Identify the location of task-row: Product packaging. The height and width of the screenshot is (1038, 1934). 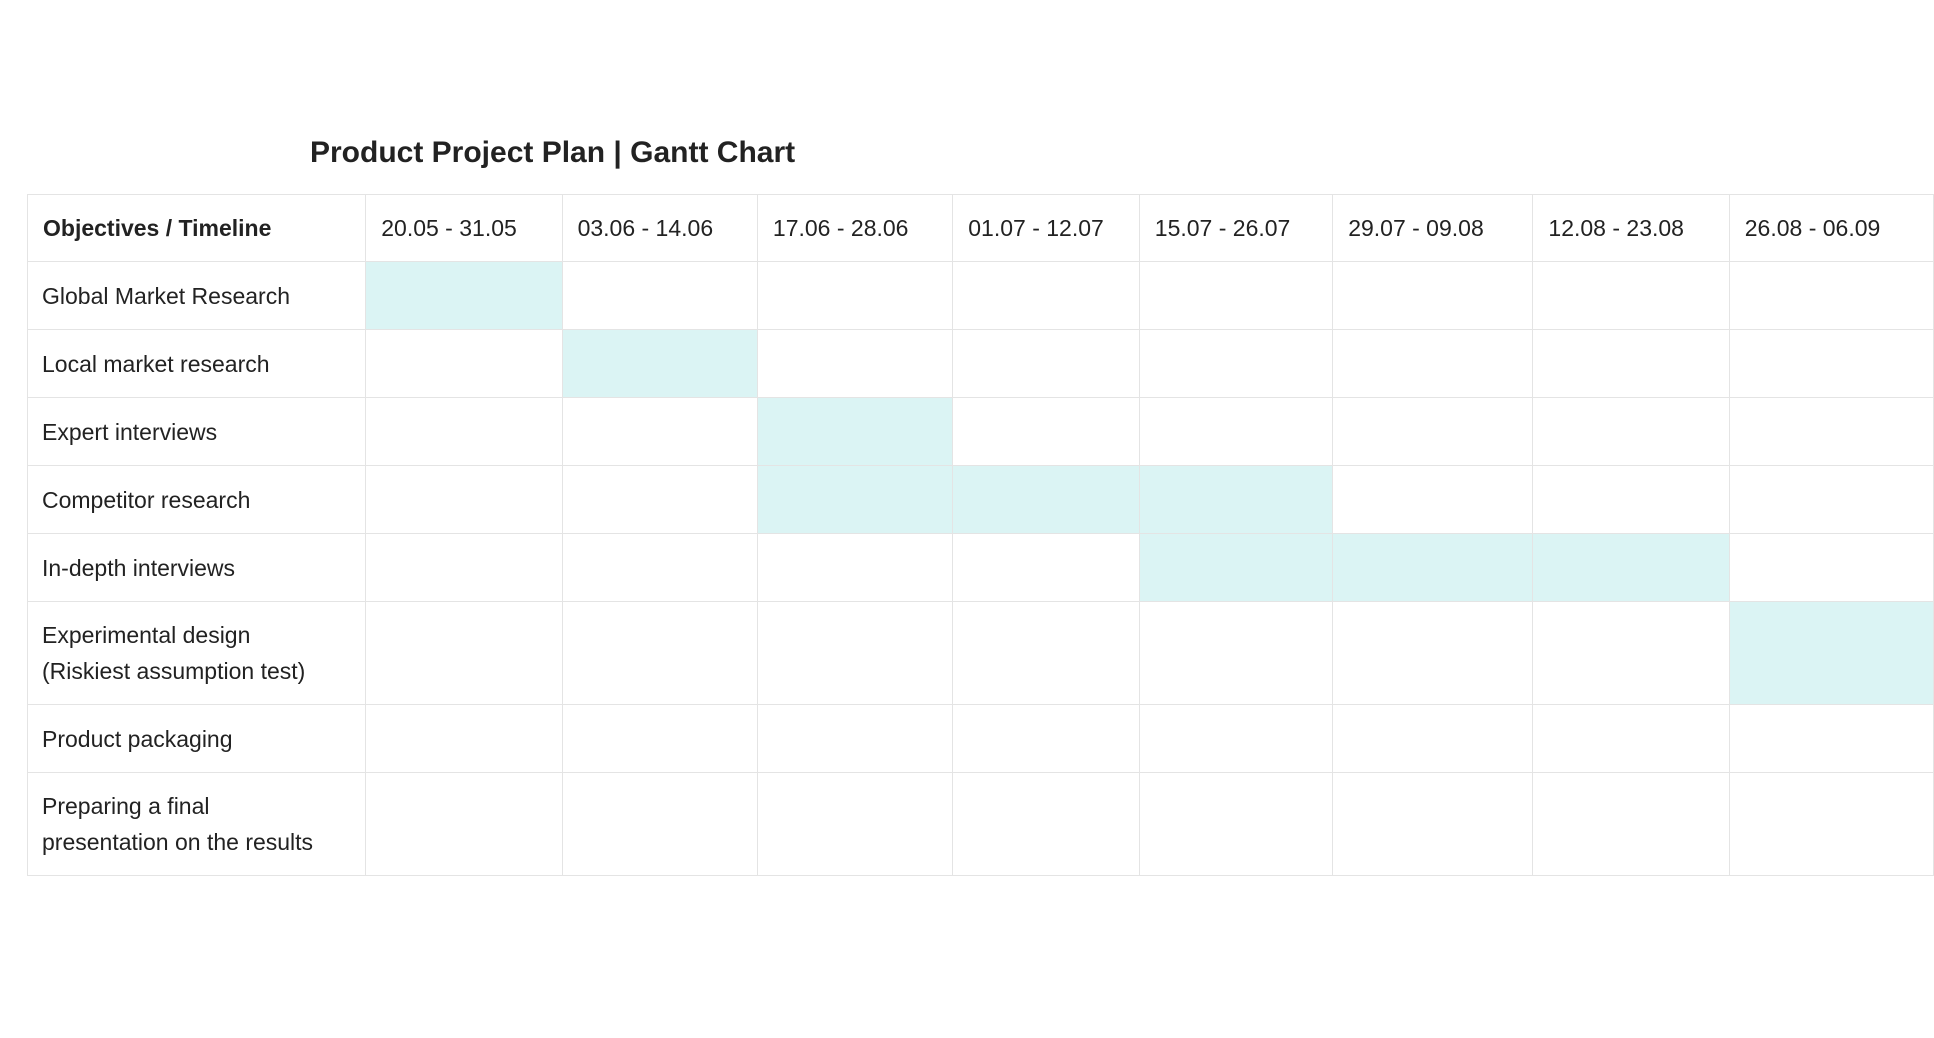
(980, 738).